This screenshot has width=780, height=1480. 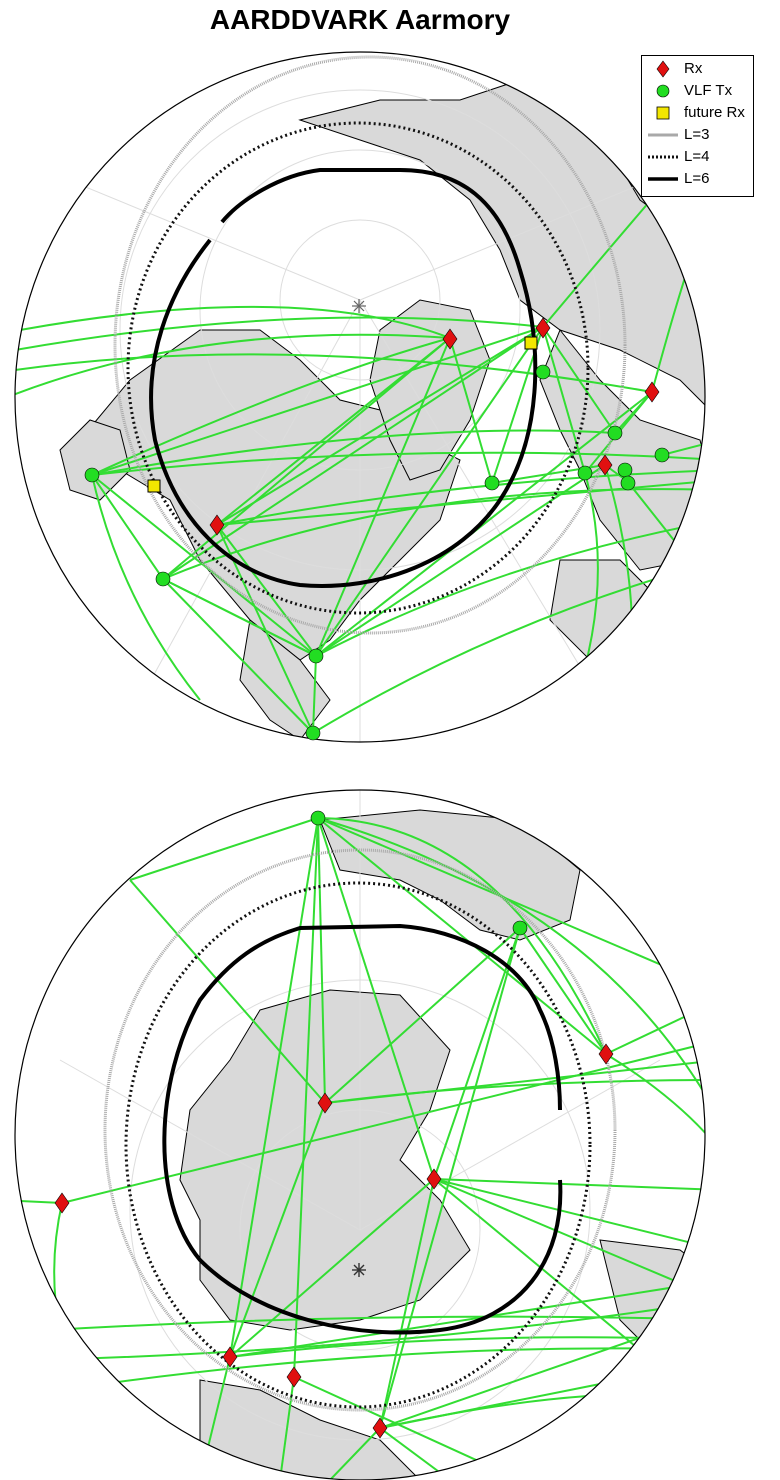 I want to click on legend-item-l6: L=6, so click(x=697, y=179).